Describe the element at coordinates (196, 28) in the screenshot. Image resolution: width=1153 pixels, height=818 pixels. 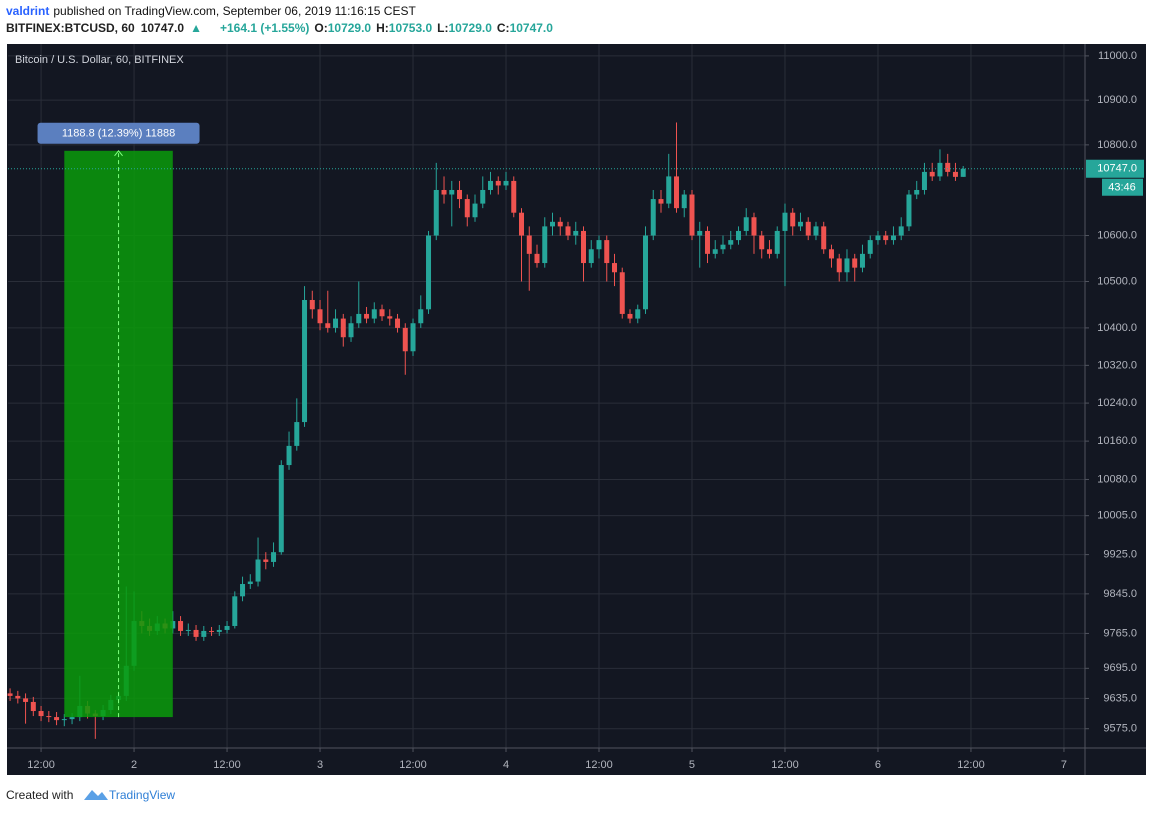
I see `change-arrow: ▲` at that location.